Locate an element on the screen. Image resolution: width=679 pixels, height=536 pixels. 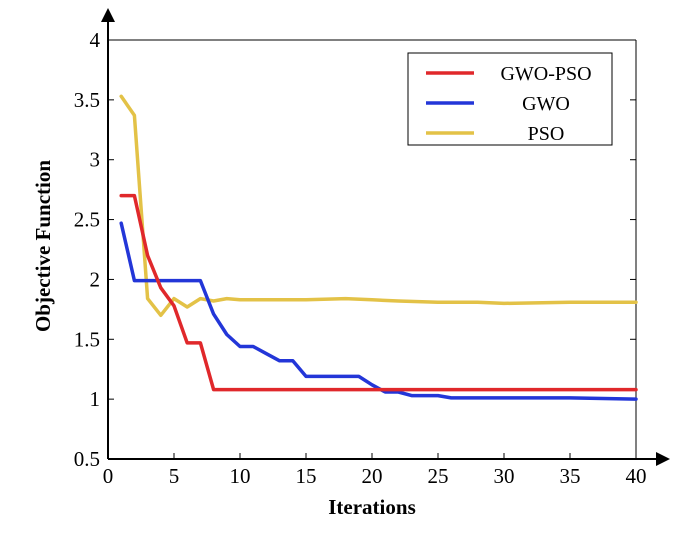
x-tick-label: 30 is located at coordinates (504, 476).